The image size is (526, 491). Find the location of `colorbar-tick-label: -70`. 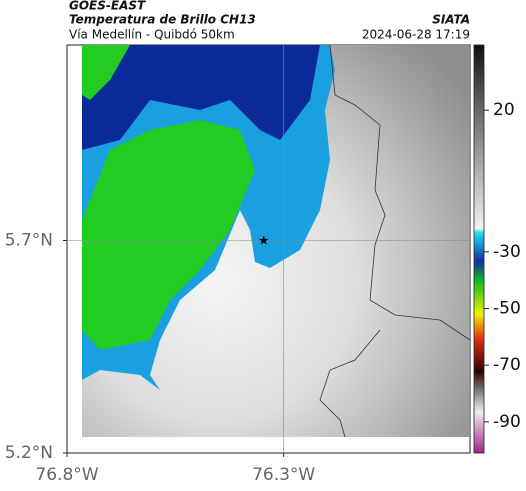

colorbar-tick-label: -70 is located at coordinates (507, 365).